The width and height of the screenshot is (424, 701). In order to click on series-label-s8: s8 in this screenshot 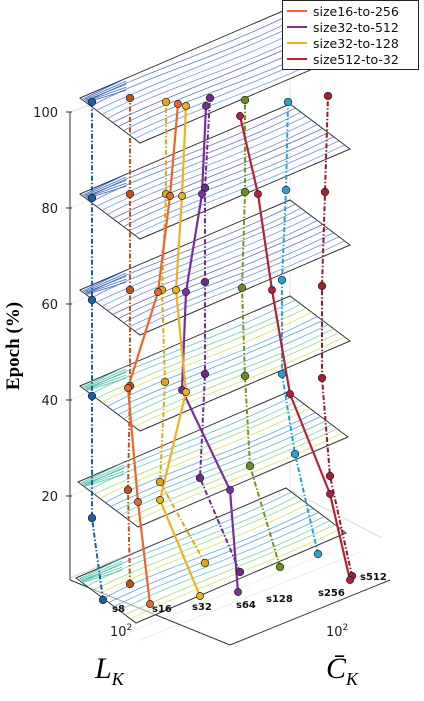, I will do `click(118, 609)`.